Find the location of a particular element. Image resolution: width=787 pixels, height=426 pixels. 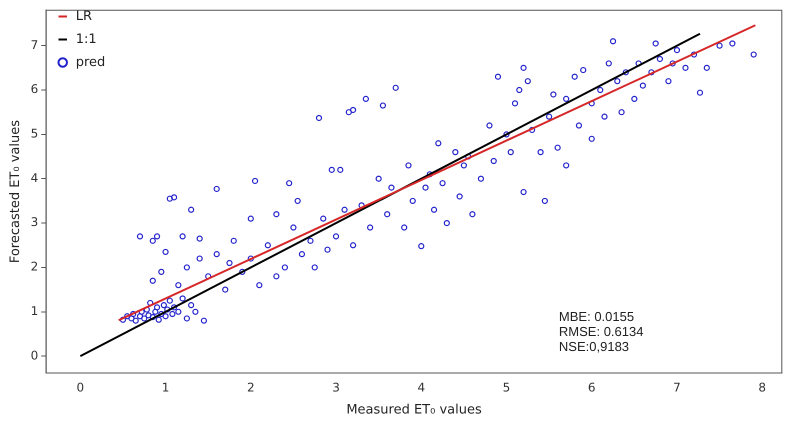

x-axis-title: Measured ET₀ values is located at coordinates (414, 410).